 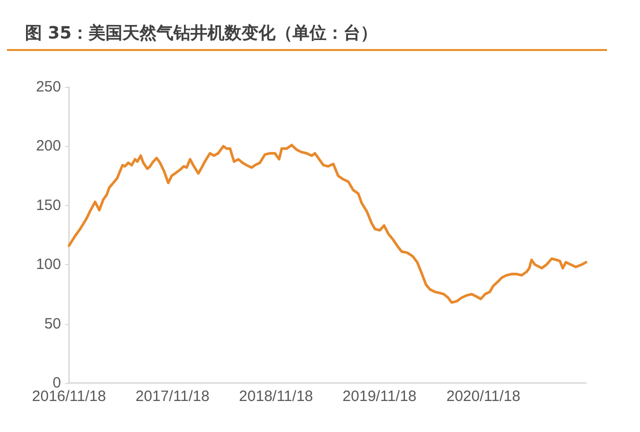 I want to click on x-tick-label: 2019/11/18, so click(x=379, y=396).